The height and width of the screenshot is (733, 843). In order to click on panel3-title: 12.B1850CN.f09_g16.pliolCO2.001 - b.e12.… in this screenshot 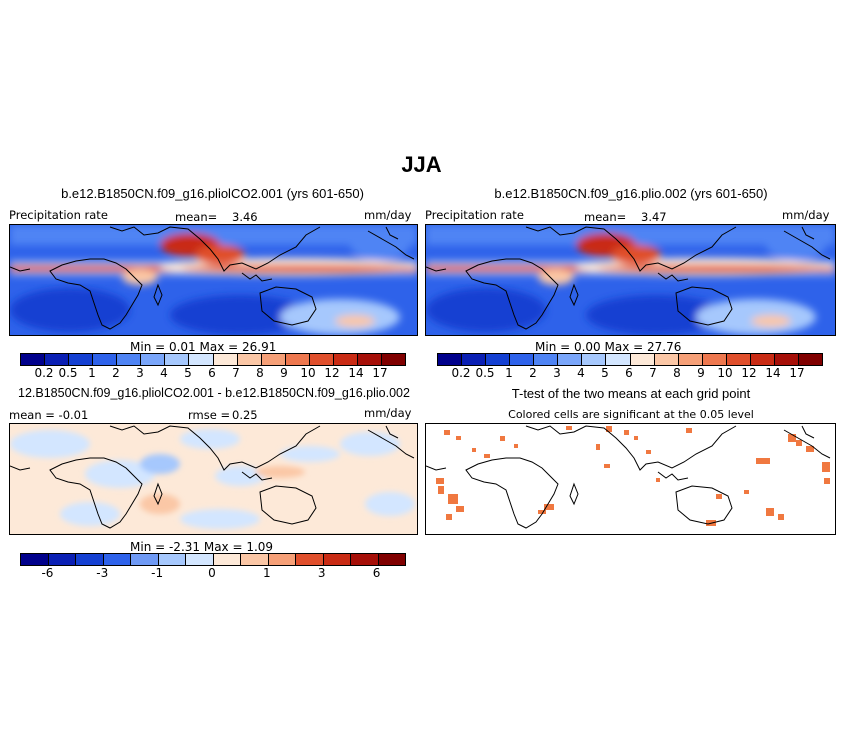, I will do `click(214, 393)`.